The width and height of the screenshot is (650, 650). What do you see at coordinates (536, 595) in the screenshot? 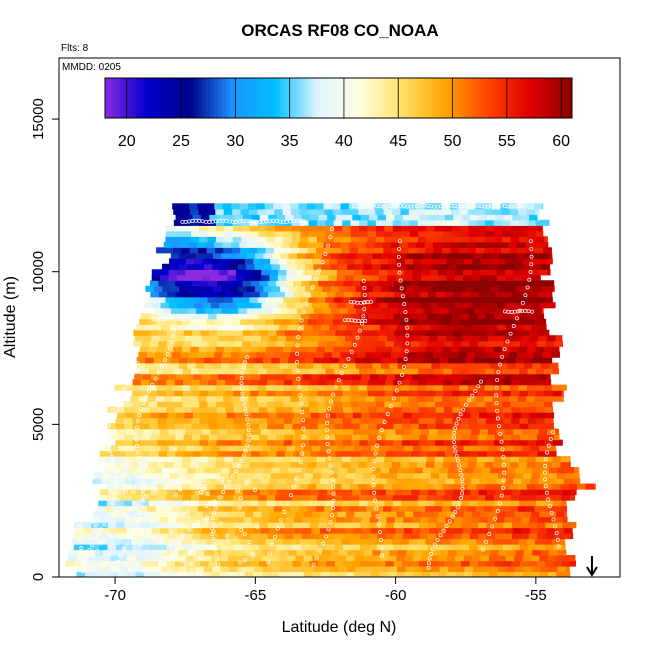
I see `x-tick-label: -55` at bounding box center [536, 595].